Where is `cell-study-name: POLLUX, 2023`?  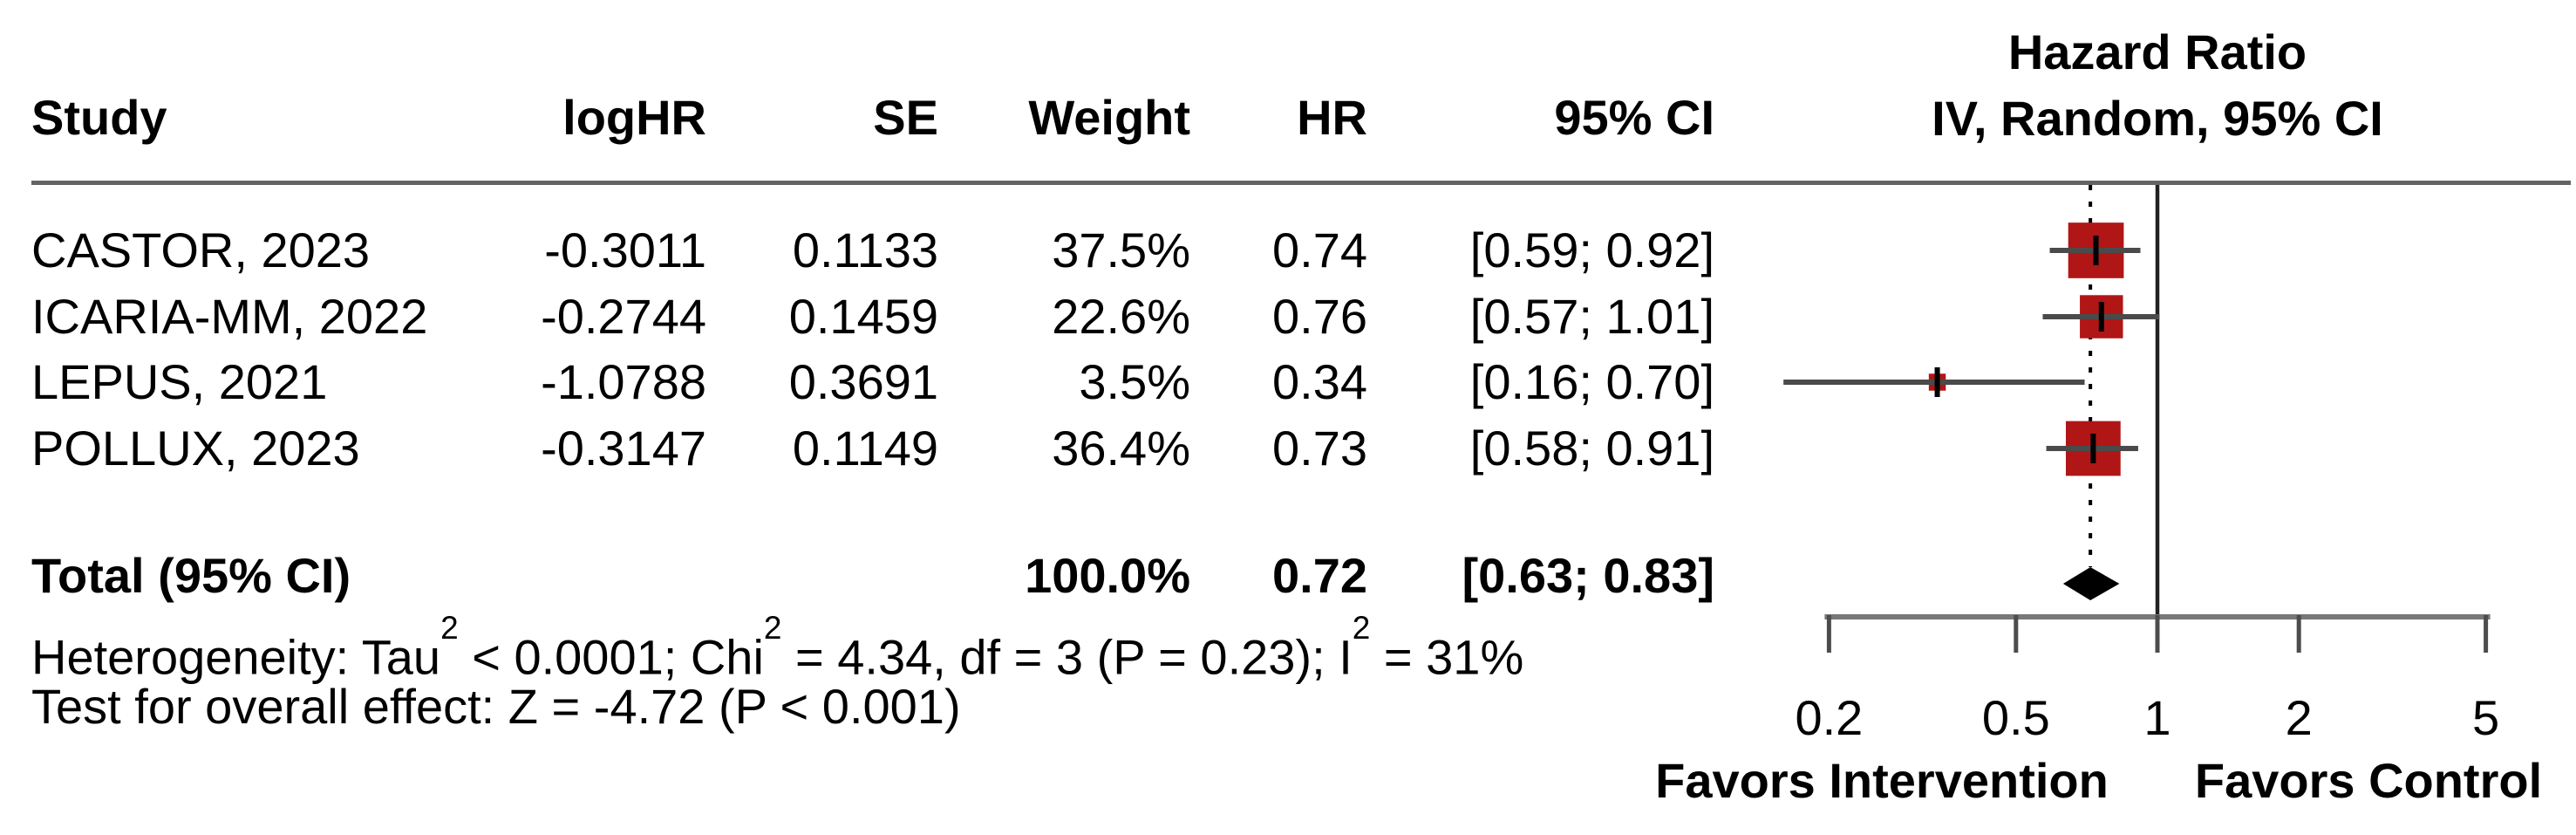 cell-study-name: POLLUX, 2023 is located at coordinates (196, 448).